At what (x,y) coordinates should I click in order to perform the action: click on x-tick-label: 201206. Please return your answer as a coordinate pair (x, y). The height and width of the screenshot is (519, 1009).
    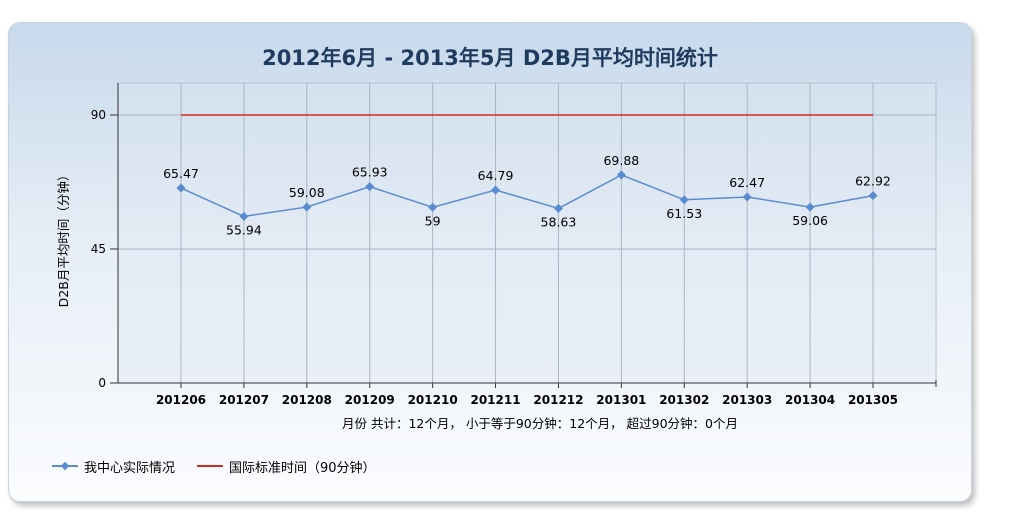
    Looking at the image, I should click on (181, 400).